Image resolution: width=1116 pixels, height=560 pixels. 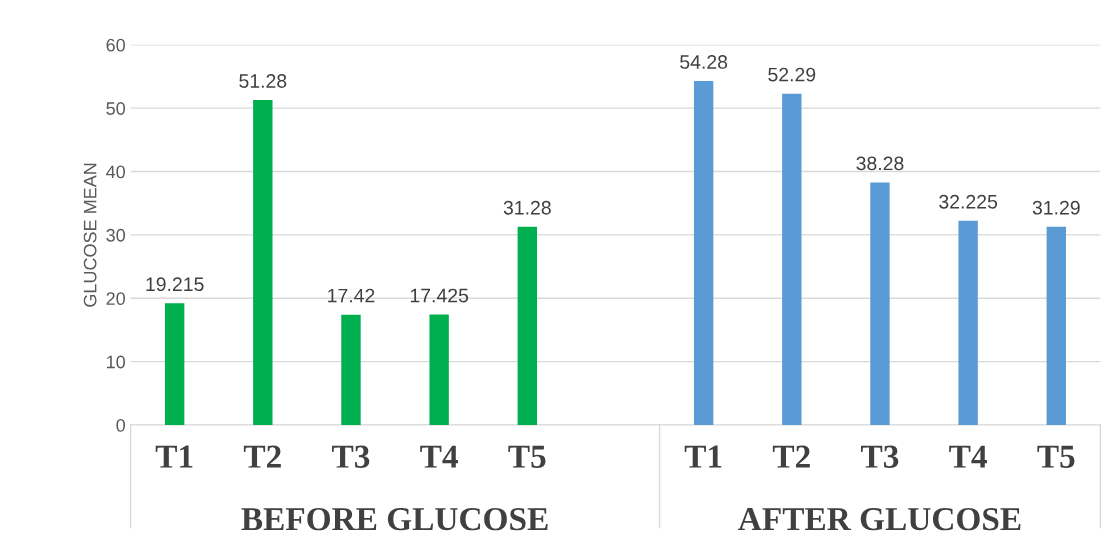 What do you see at coordinates (1056, 207) in the screenshot?
I see `data-label: 31.29` at bounding box center [1056, 207].